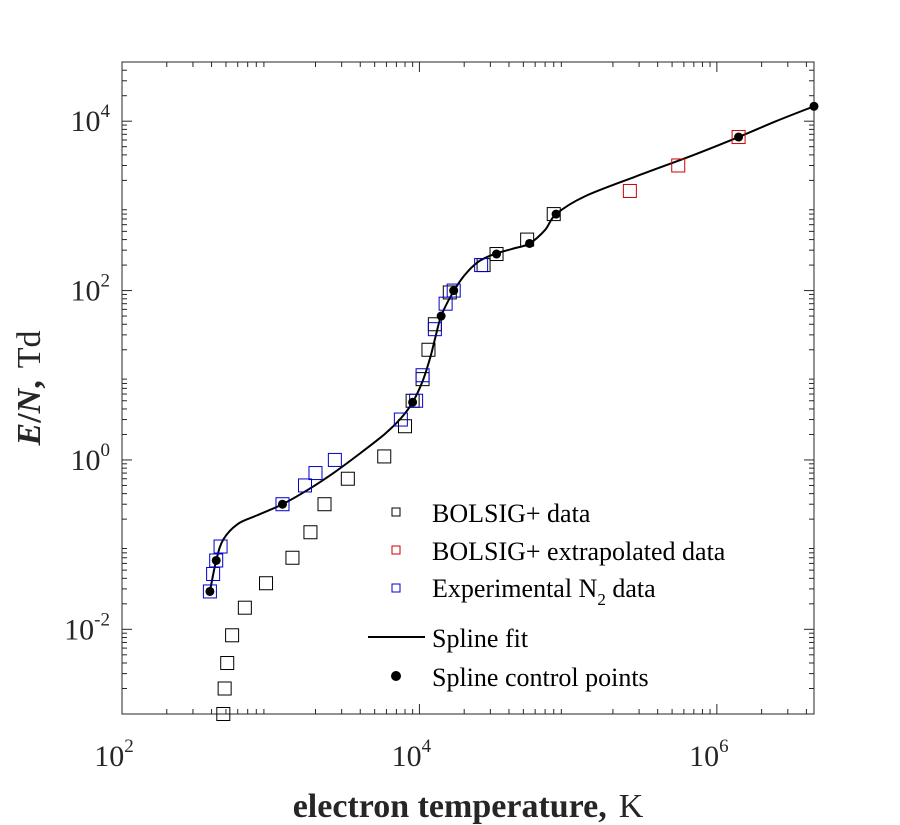  What do you see at coordinates (345, 428) in the screenshot?
I see `series-experimental-n2-data` at bounding box center [345, 428].